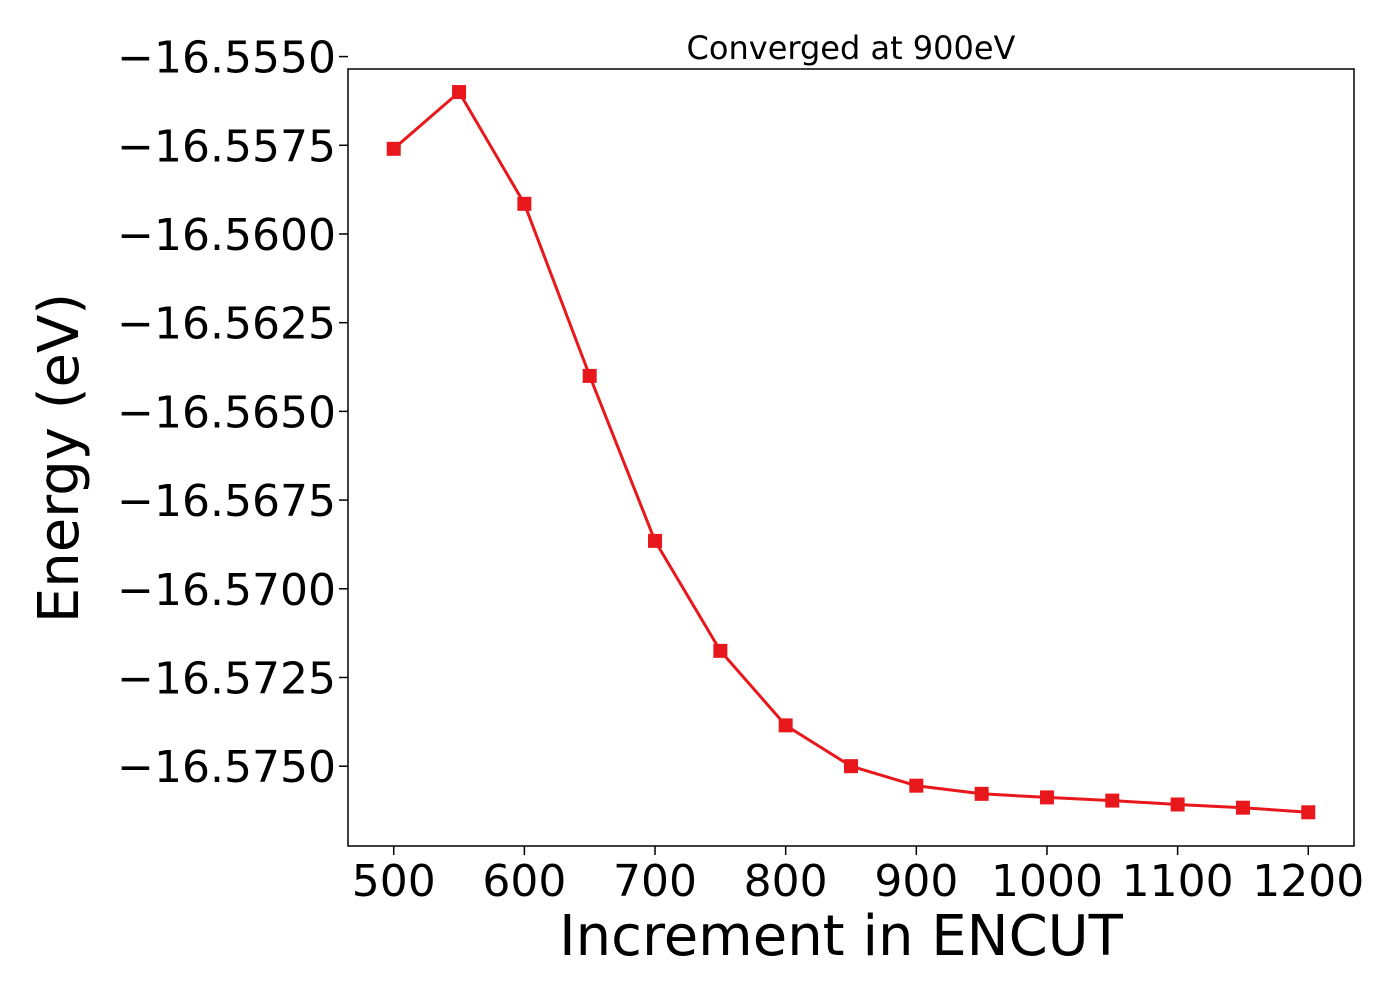  I want to click on x-tick-label: 800, so click(786, 881).